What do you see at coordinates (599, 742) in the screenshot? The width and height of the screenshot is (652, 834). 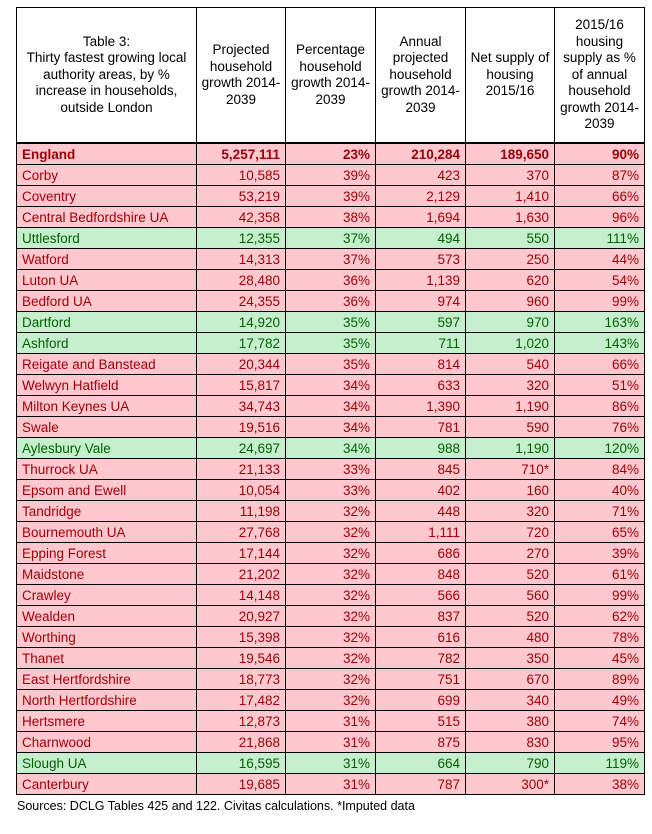 I see `value-cell: 95%` at bounding box center [599, 742].